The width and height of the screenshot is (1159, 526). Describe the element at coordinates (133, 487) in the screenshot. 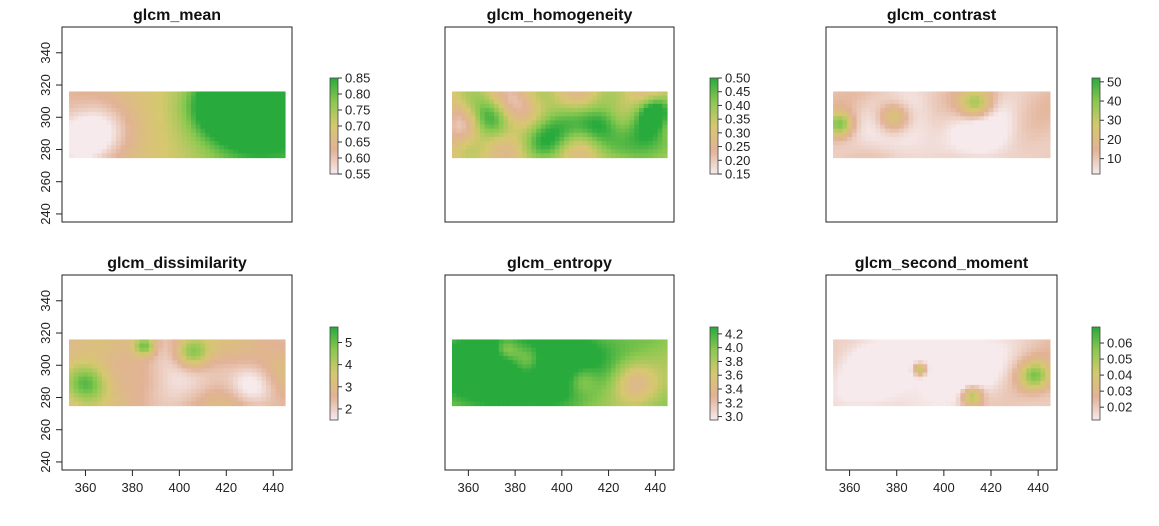

I see `x-tick-label: 380` at that location.